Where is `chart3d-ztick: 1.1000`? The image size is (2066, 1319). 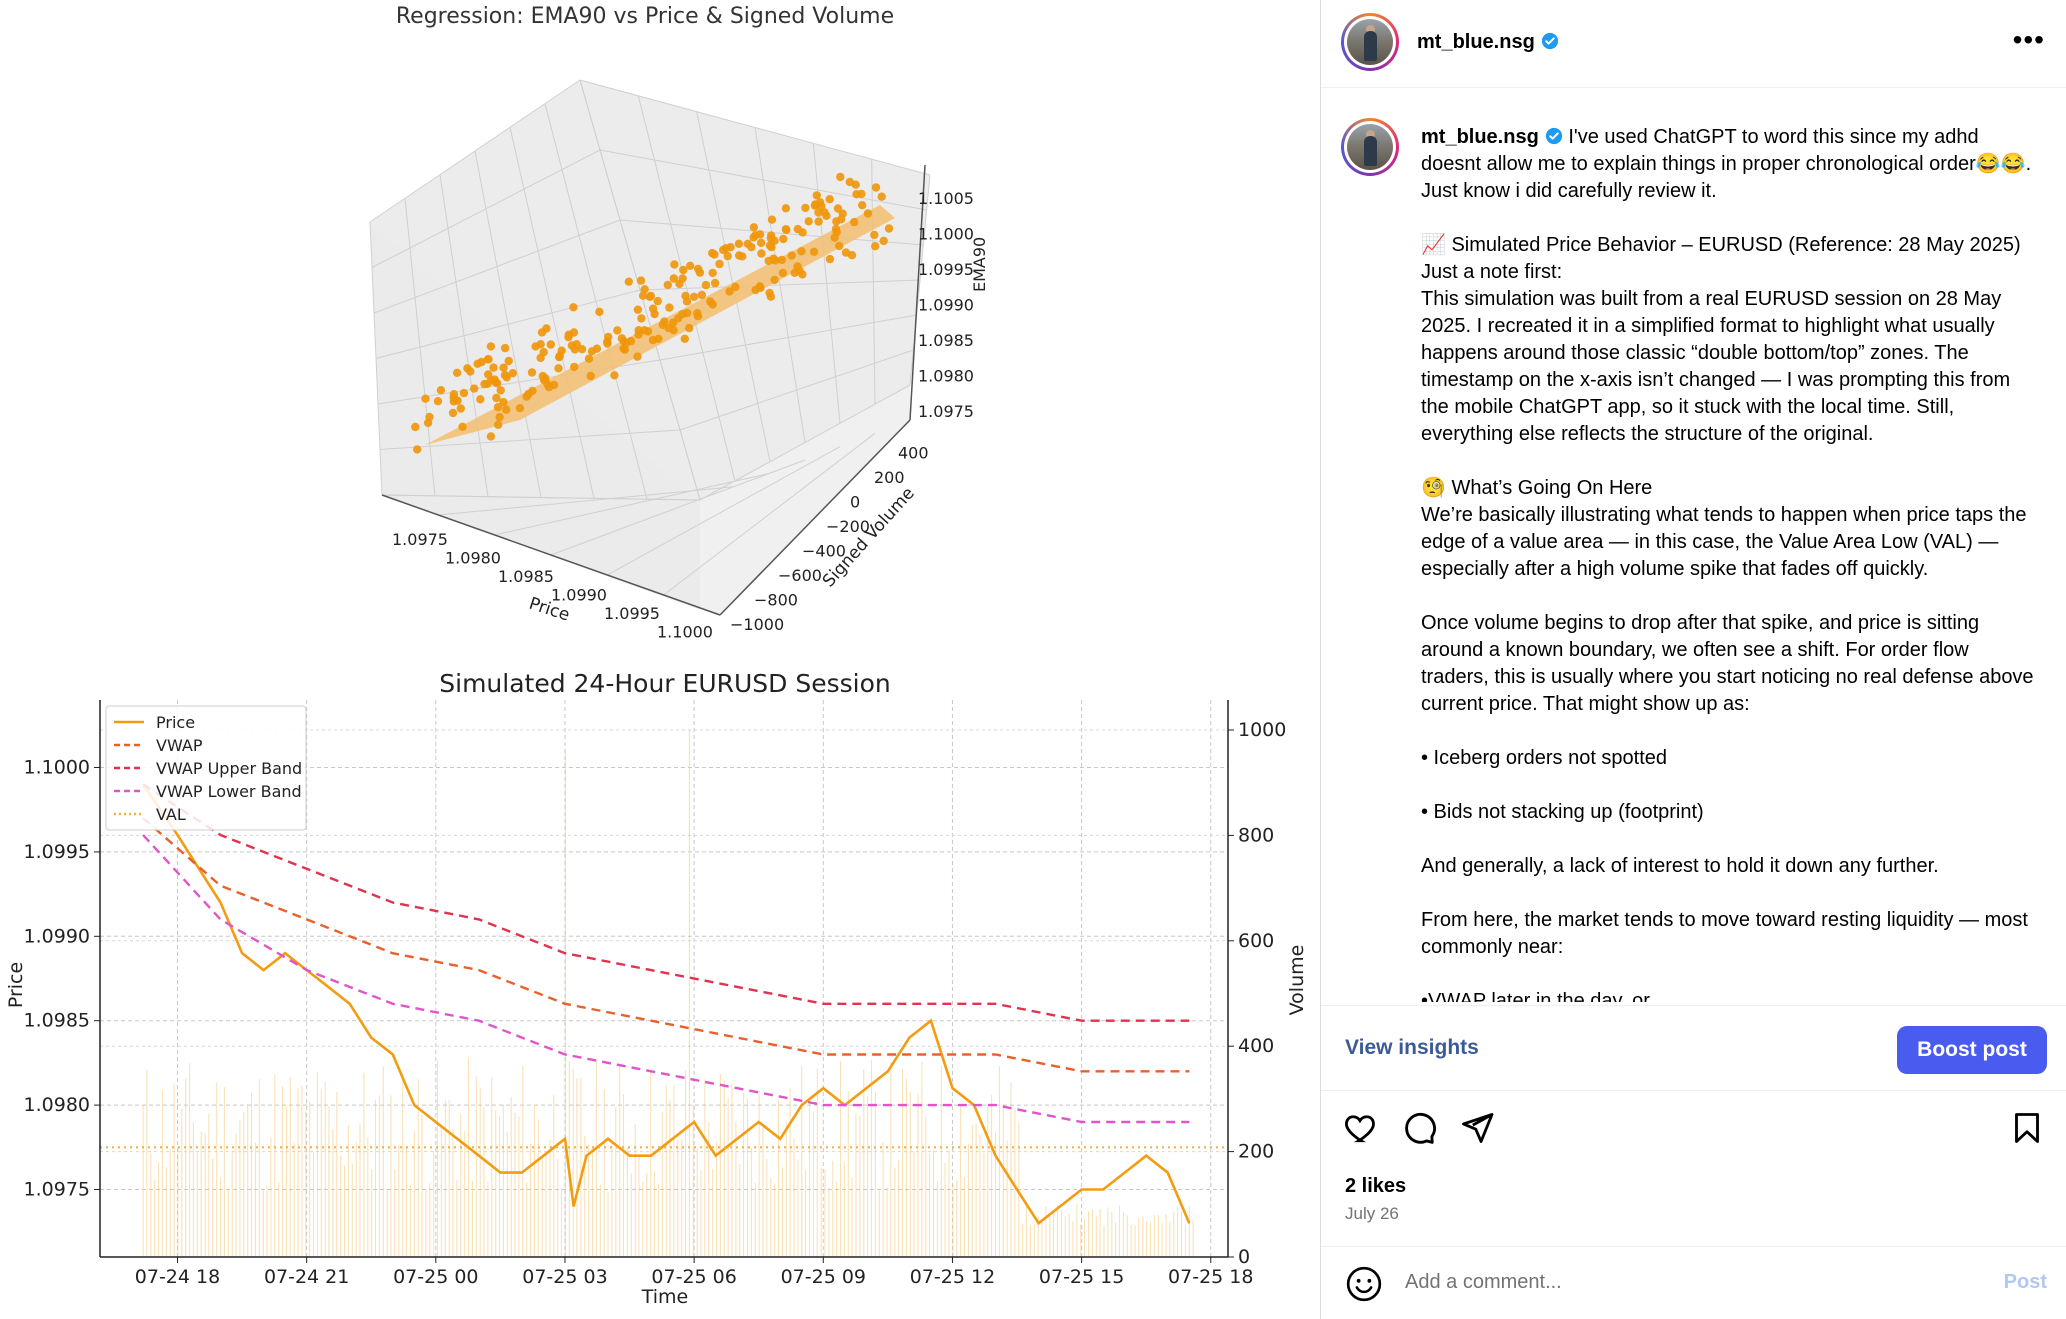 chart3d-ztick: 1.1000 is located at coordinates (946, 234).